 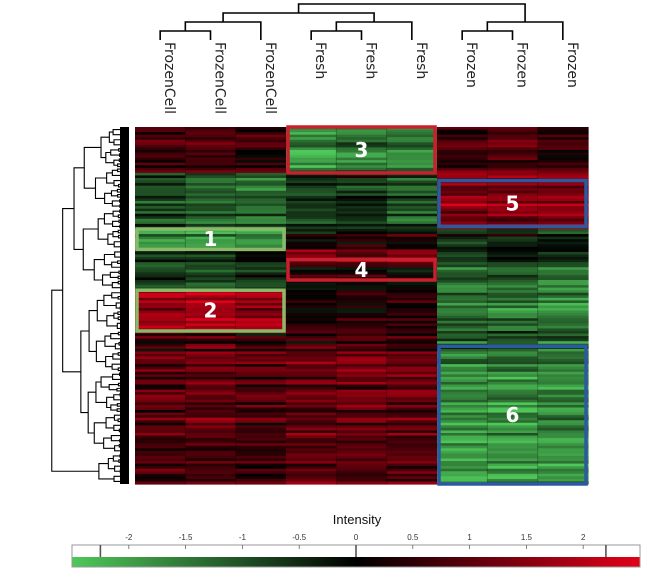 I want to click on legend-tick-label: 0.5, so click(x=413, y=537).